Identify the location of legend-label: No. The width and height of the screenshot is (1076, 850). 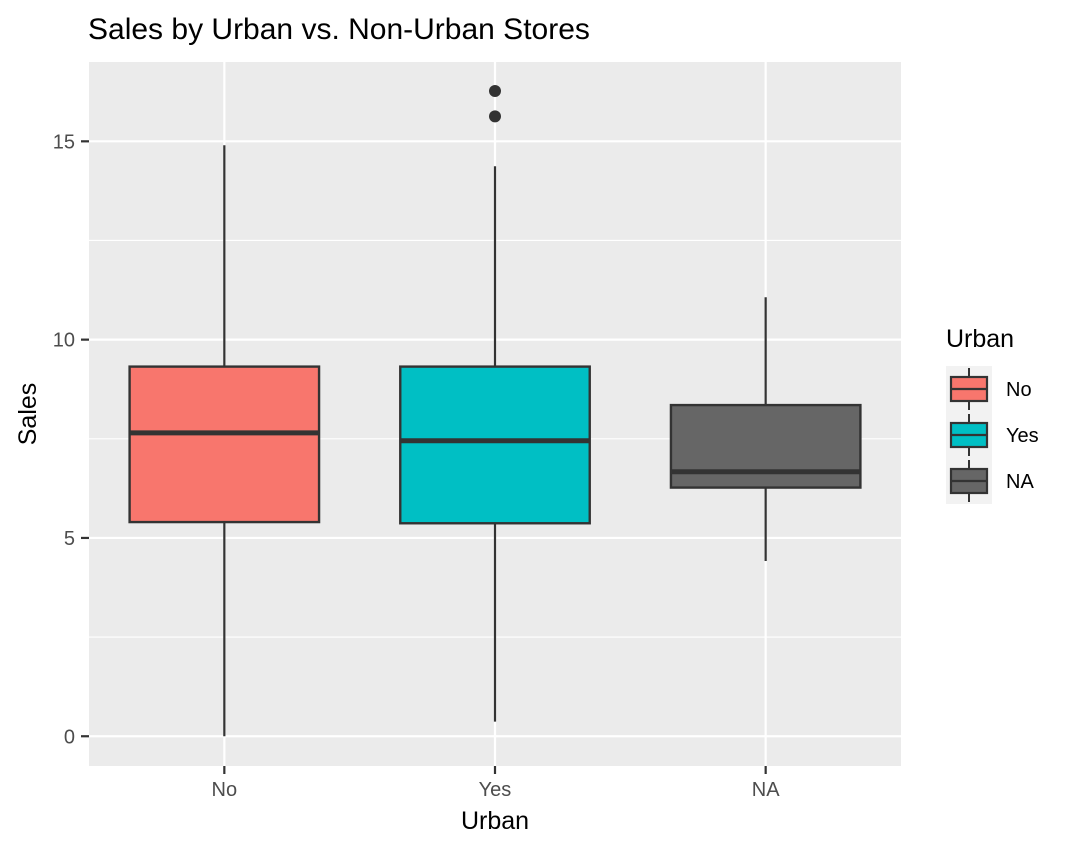
(1019, 390).